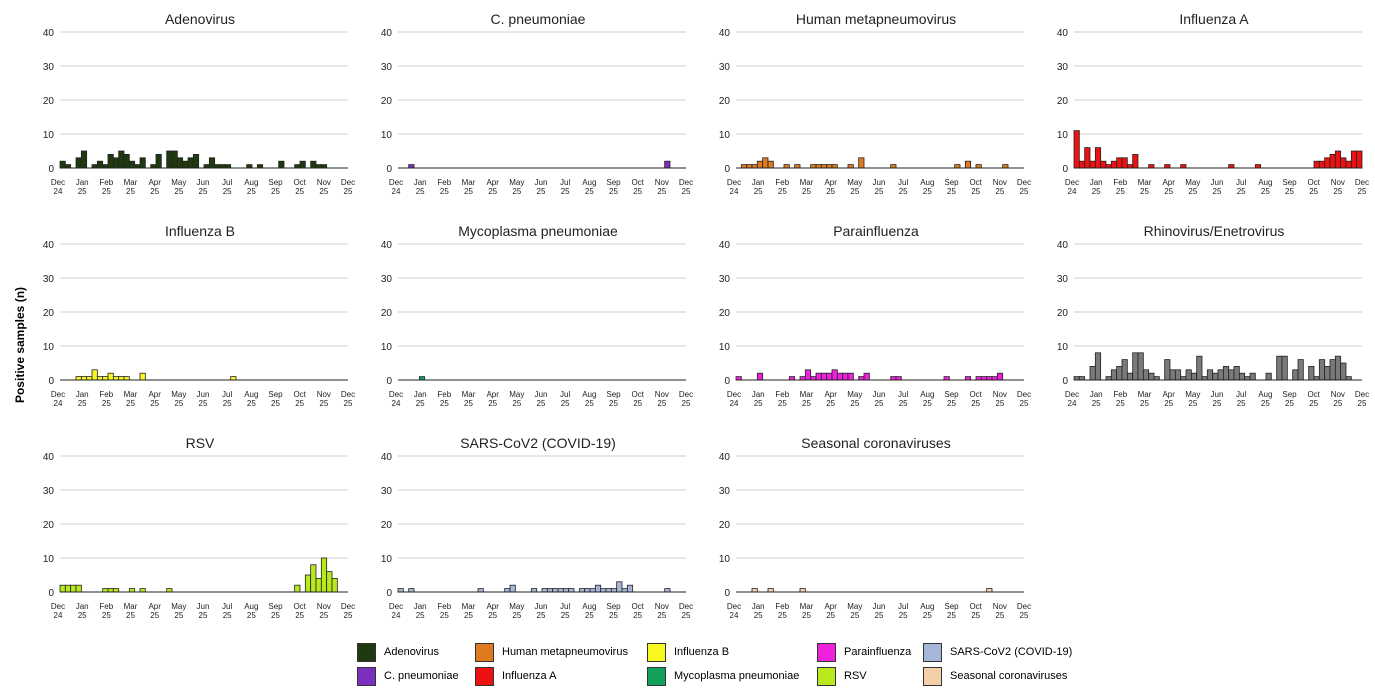 The image size is (1375, 690). What do you see at coordinates (1338, 182) in the screenshot?
I see `x-tick-label: Nov` at bounding box center [1338, 182].